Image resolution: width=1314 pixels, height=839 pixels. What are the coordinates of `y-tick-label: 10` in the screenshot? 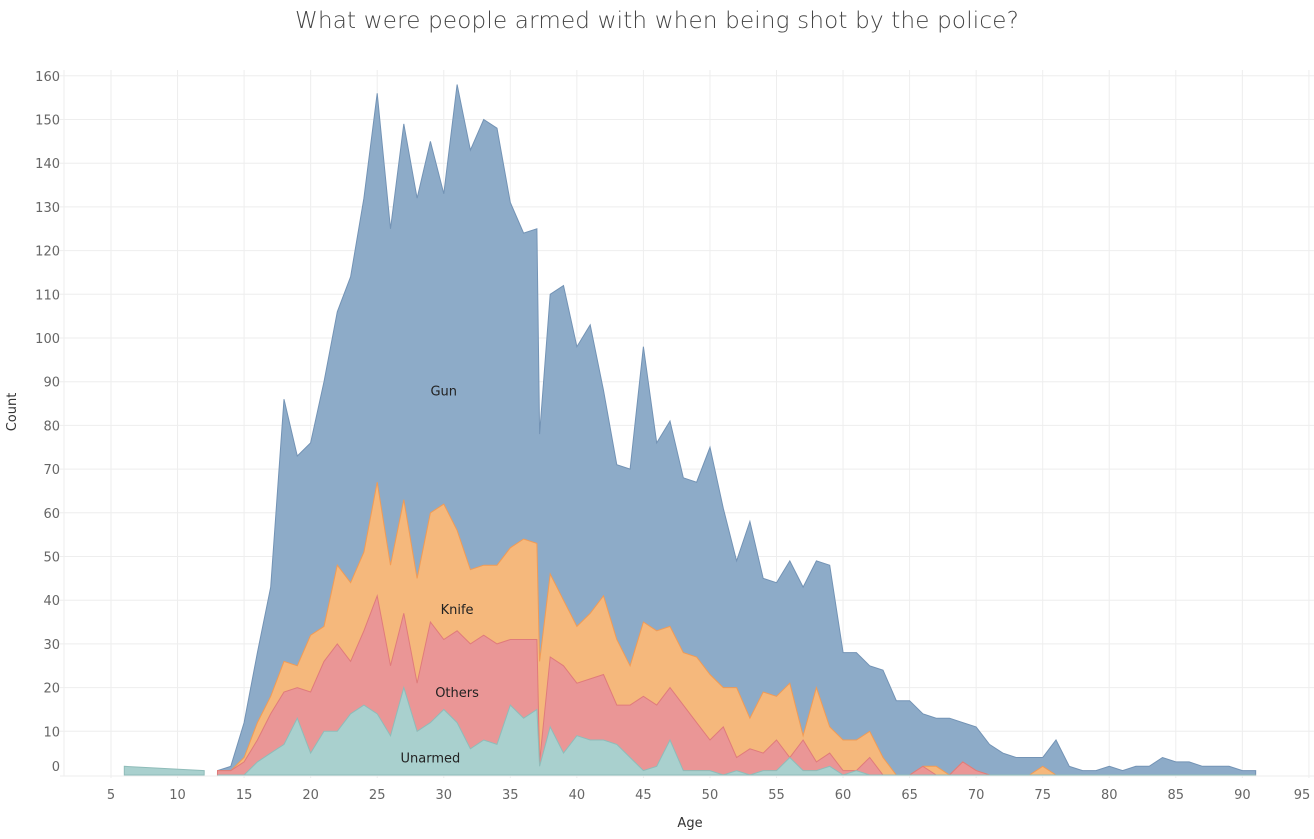 It's located at (51, 732).